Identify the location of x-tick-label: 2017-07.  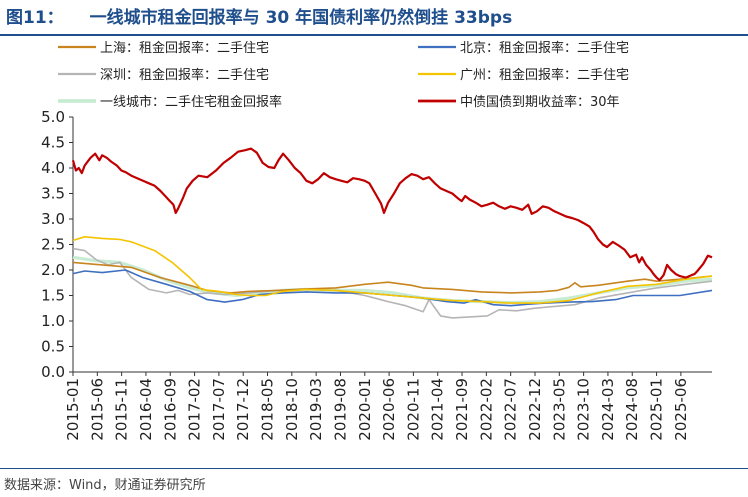
(219, 409).